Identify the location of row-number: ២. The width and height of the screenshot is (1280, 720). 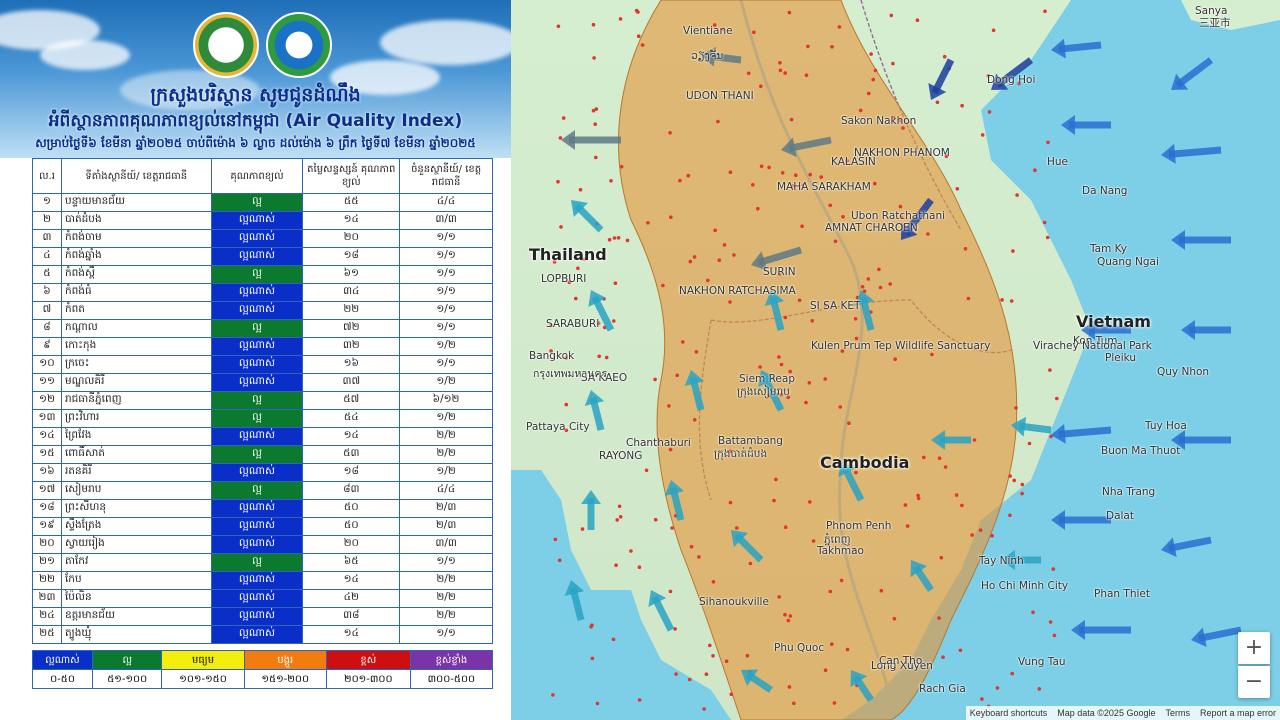
(47, 220).